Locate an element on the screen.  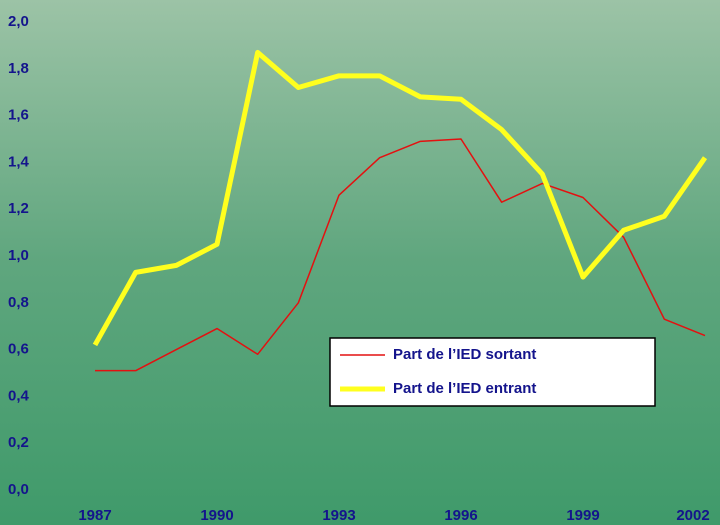
x-tick-label: 1999 is located at coordinates (582, 515).